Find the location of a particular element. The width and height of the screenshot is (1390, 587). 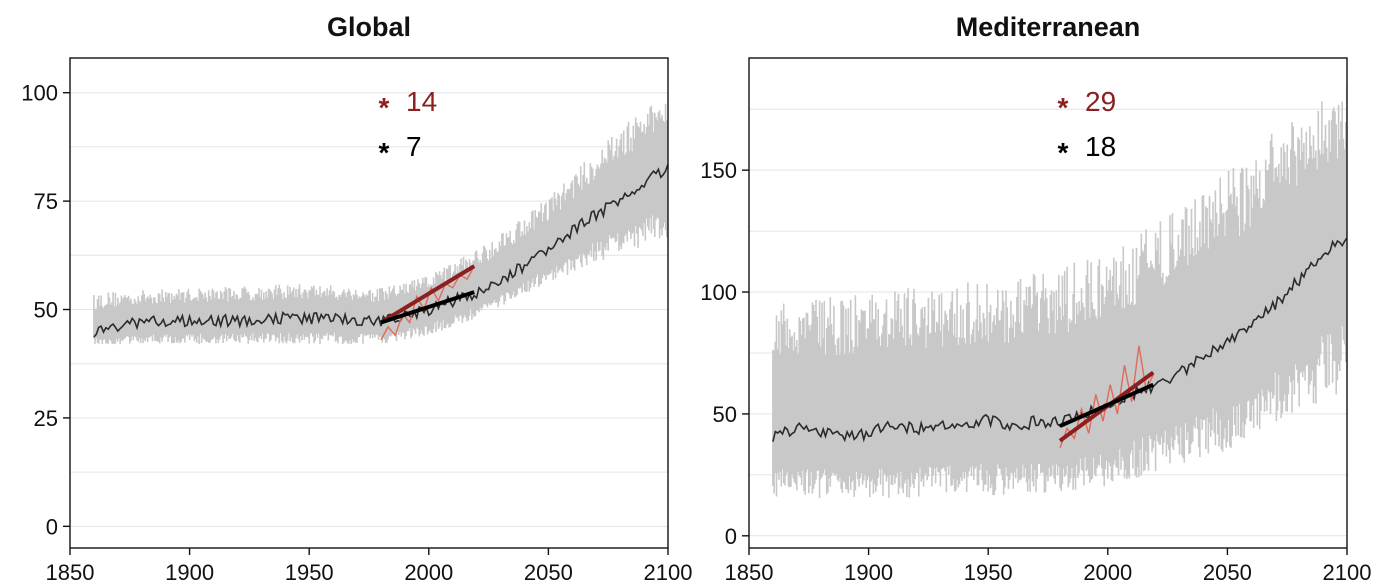

annotation-value: 7 is located at coordinates (414, 146).